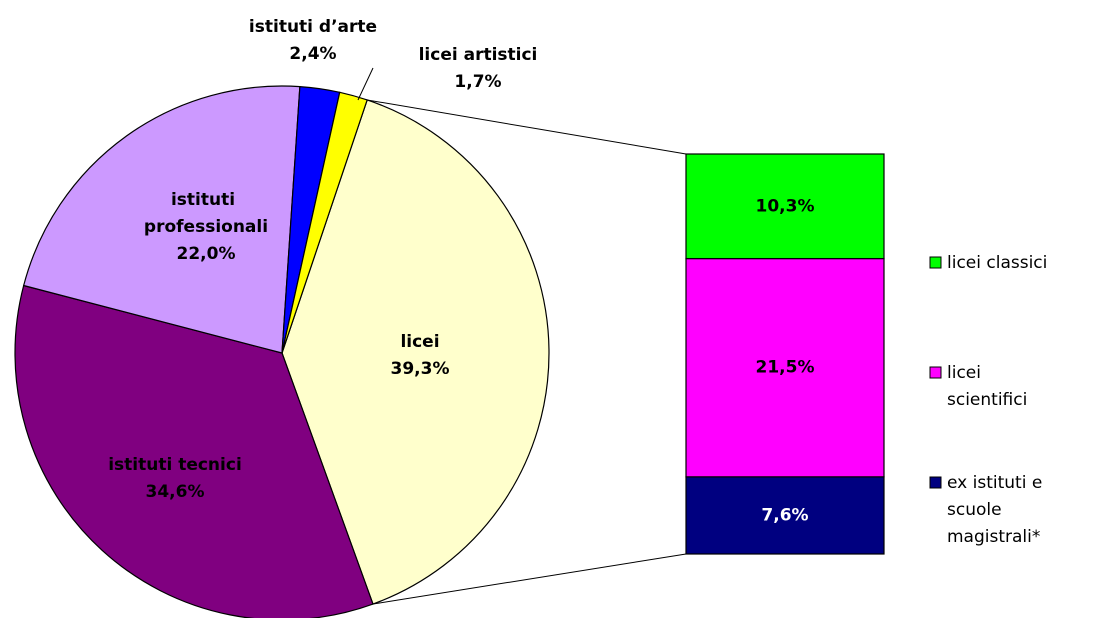 This screenshot has height=618, width=1107. What do you see at coordinates (478, 55) in the screenshot?
I see `slice-label: licei artistici` at bounding box center [478, 55].